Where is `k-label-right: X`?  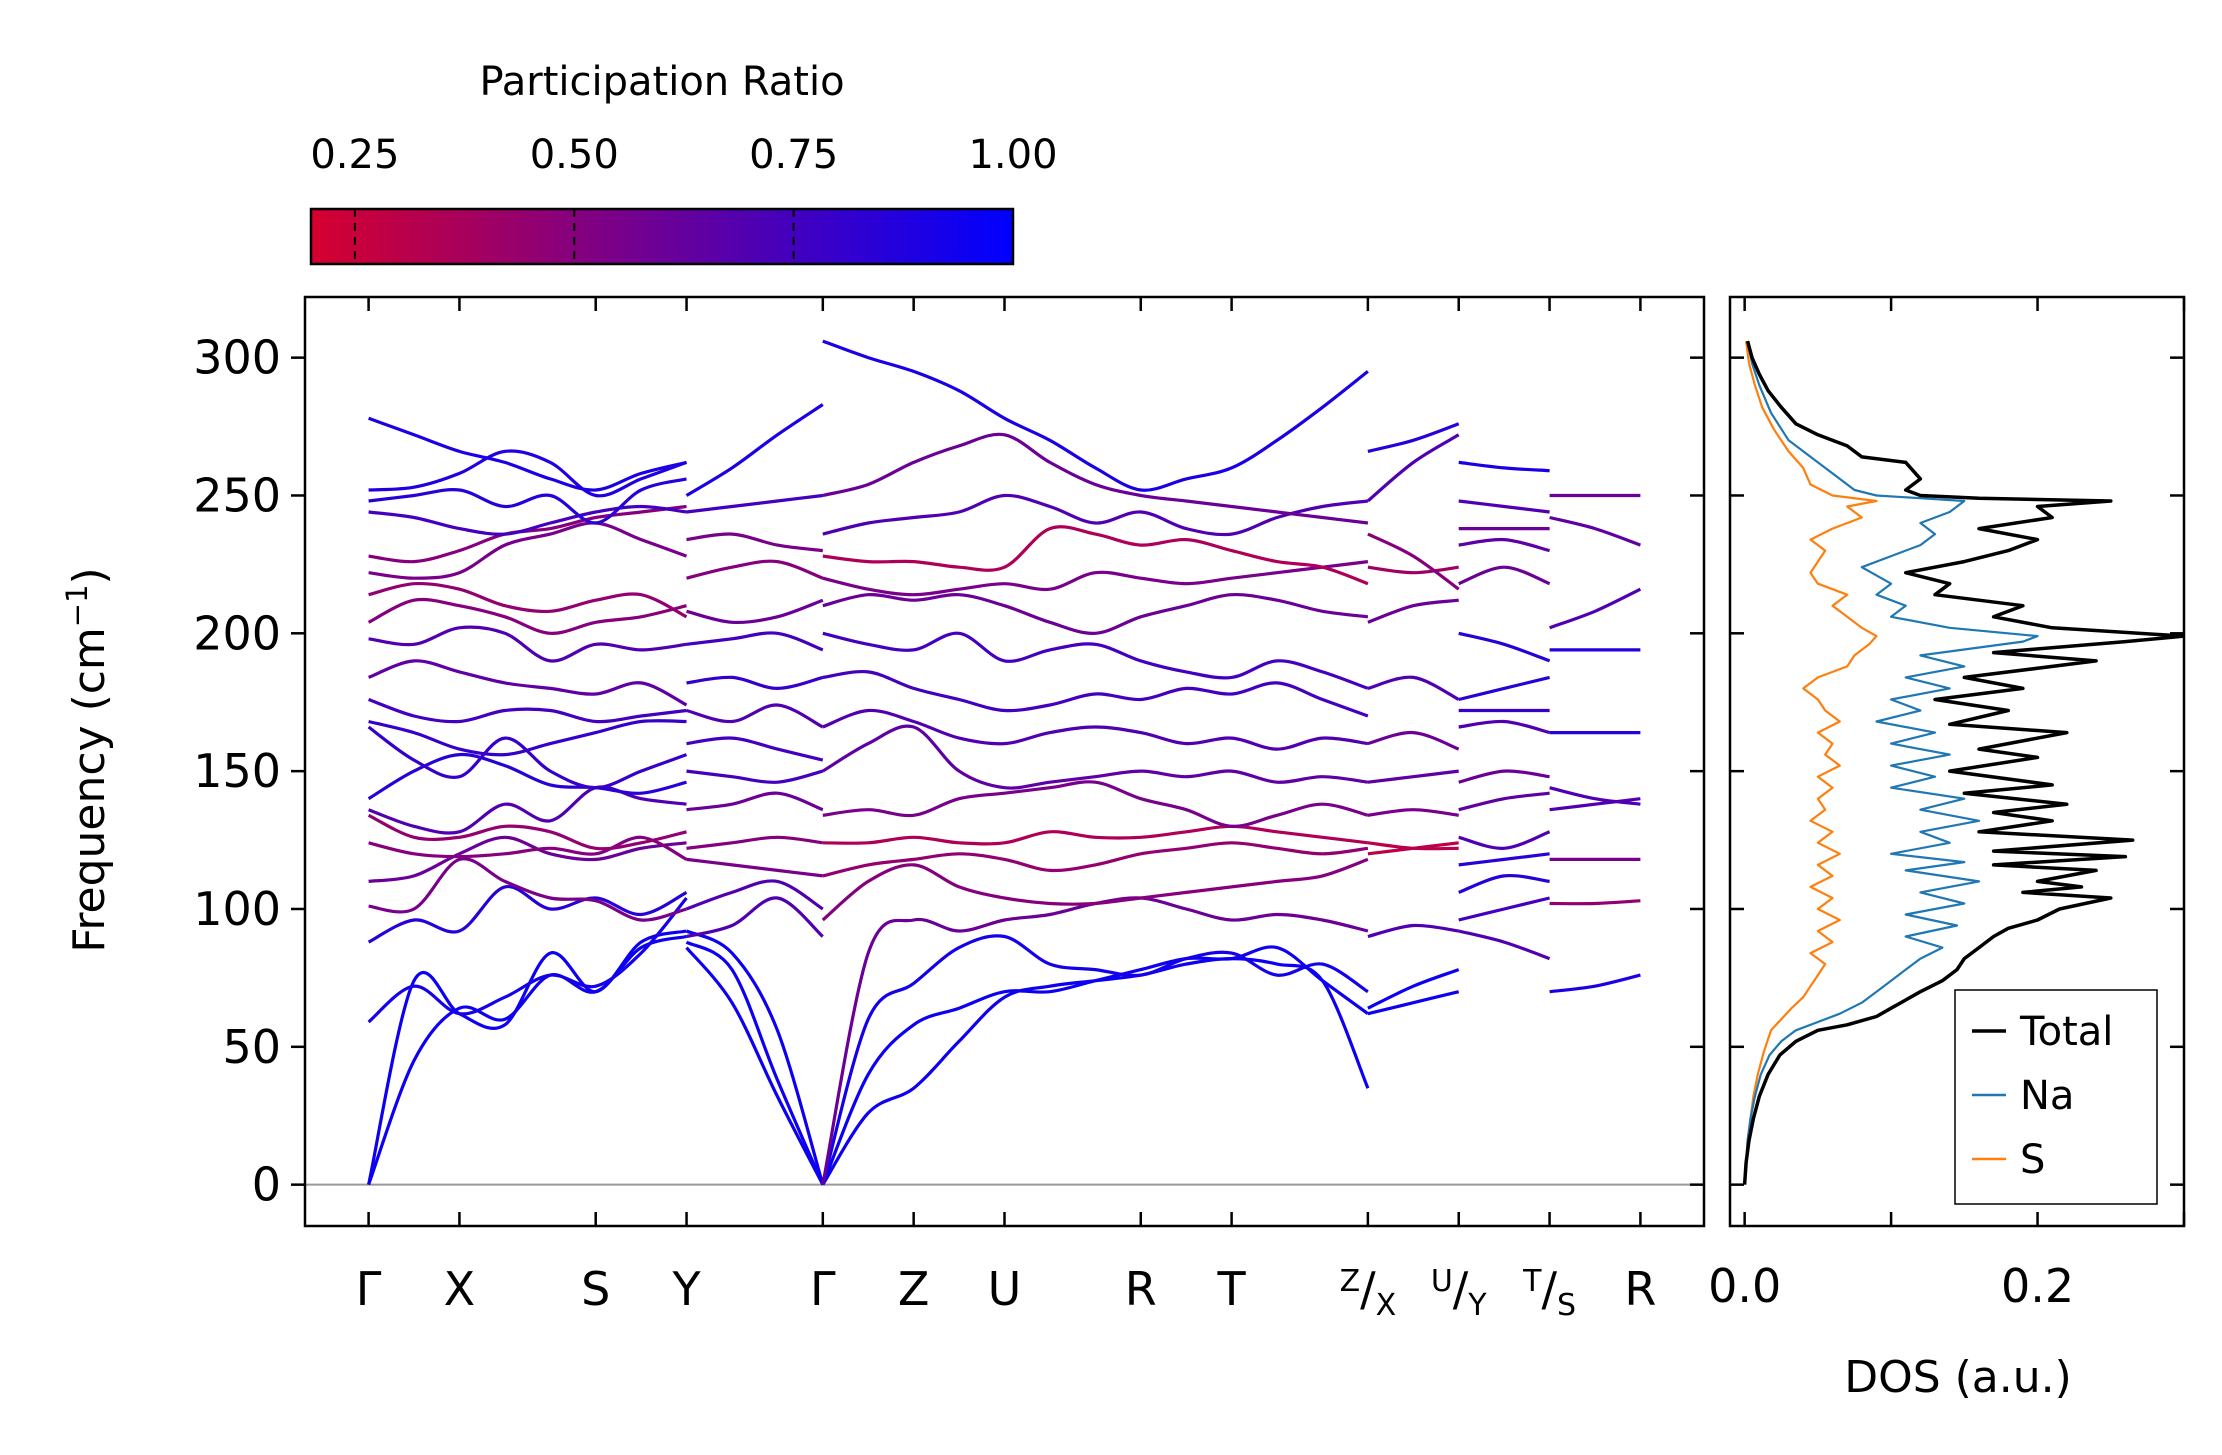 k-label-right: X is located at coordinates (1386, 1305).